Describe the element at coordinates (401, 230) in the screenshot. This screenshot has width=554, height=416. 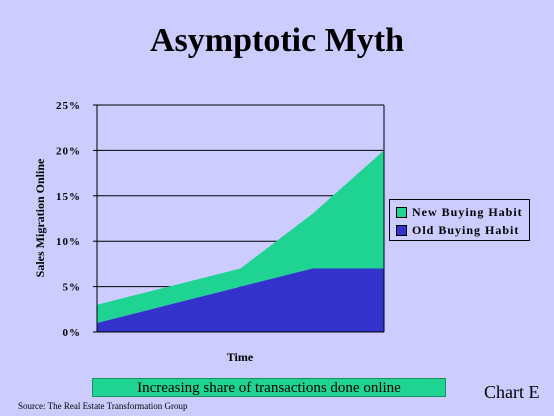
I see `legend-swatch-old` at that location.